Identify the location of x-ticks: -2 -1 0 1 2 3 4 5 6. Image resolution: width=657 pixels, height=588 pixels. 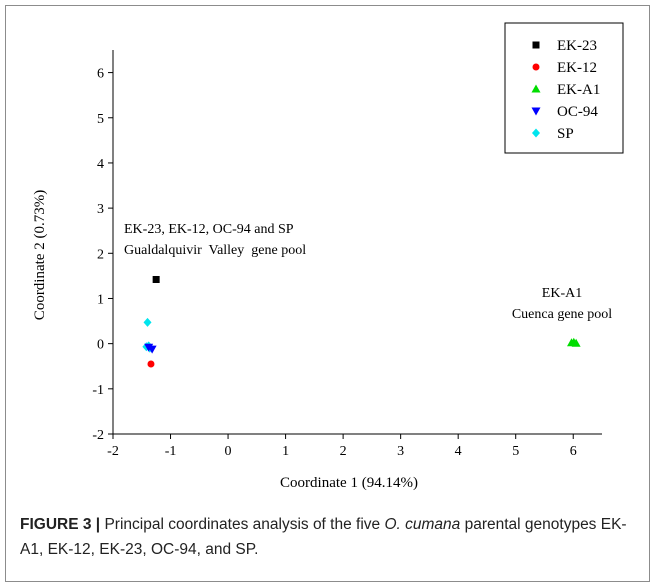
(342, 446).